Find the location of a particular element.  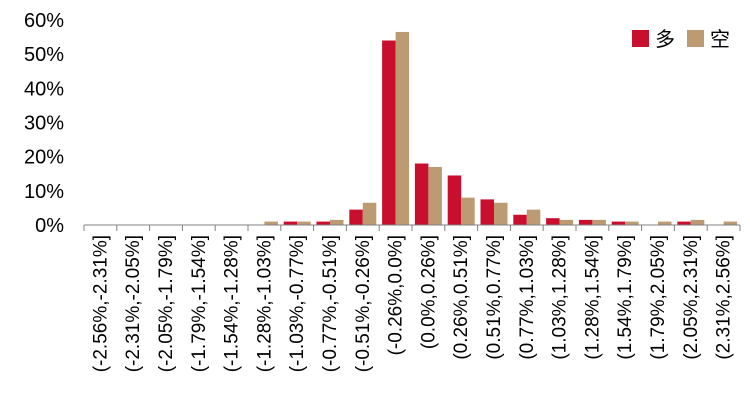

y-axis: 0% 10% 20% 30% 40% 50% 60% is located at coordinates (44, 123).